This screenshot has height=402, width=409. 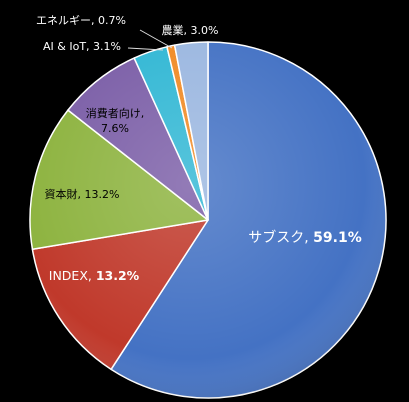 I want to click on slice-value-5: 3.1%, so click(x=107, y=46).